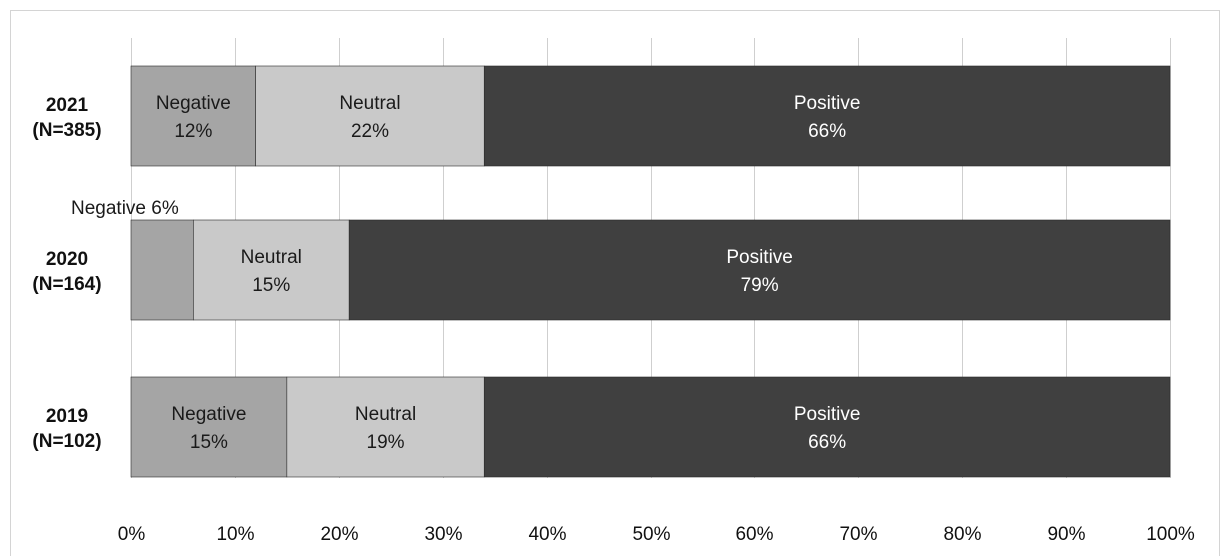  I want to click on category-label-n: (N=385), so click(66, 130).